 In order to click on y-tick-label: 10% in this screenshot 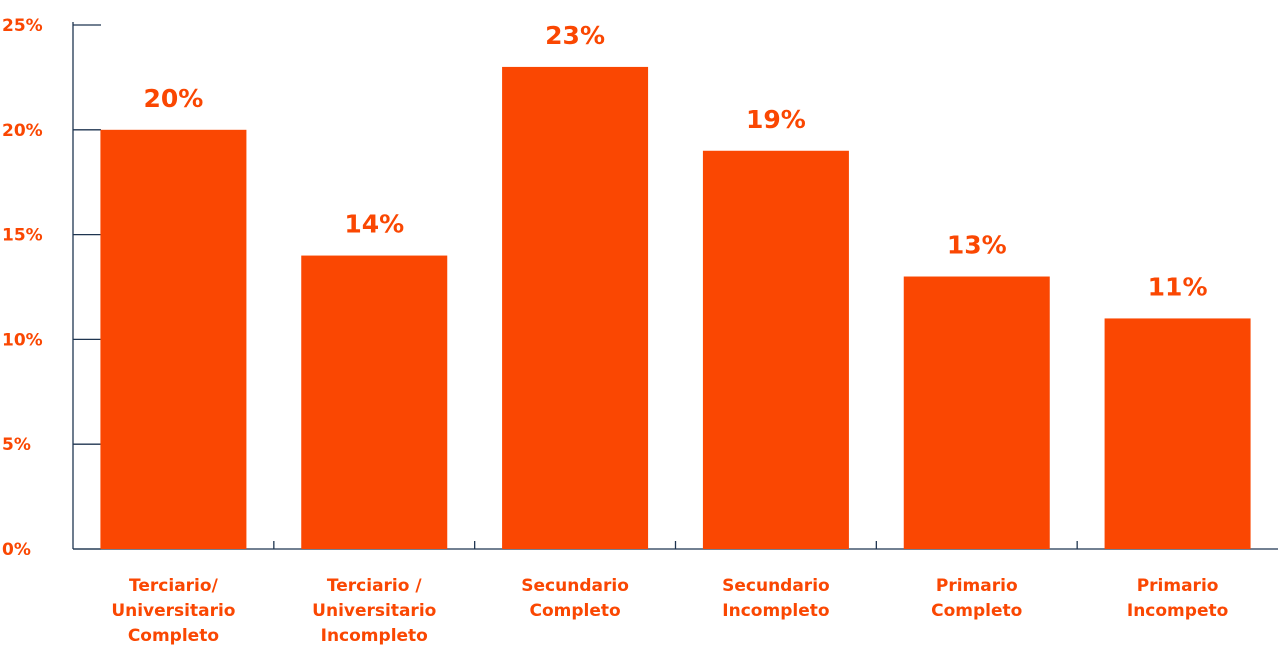, I will do `click(22, 340)`.